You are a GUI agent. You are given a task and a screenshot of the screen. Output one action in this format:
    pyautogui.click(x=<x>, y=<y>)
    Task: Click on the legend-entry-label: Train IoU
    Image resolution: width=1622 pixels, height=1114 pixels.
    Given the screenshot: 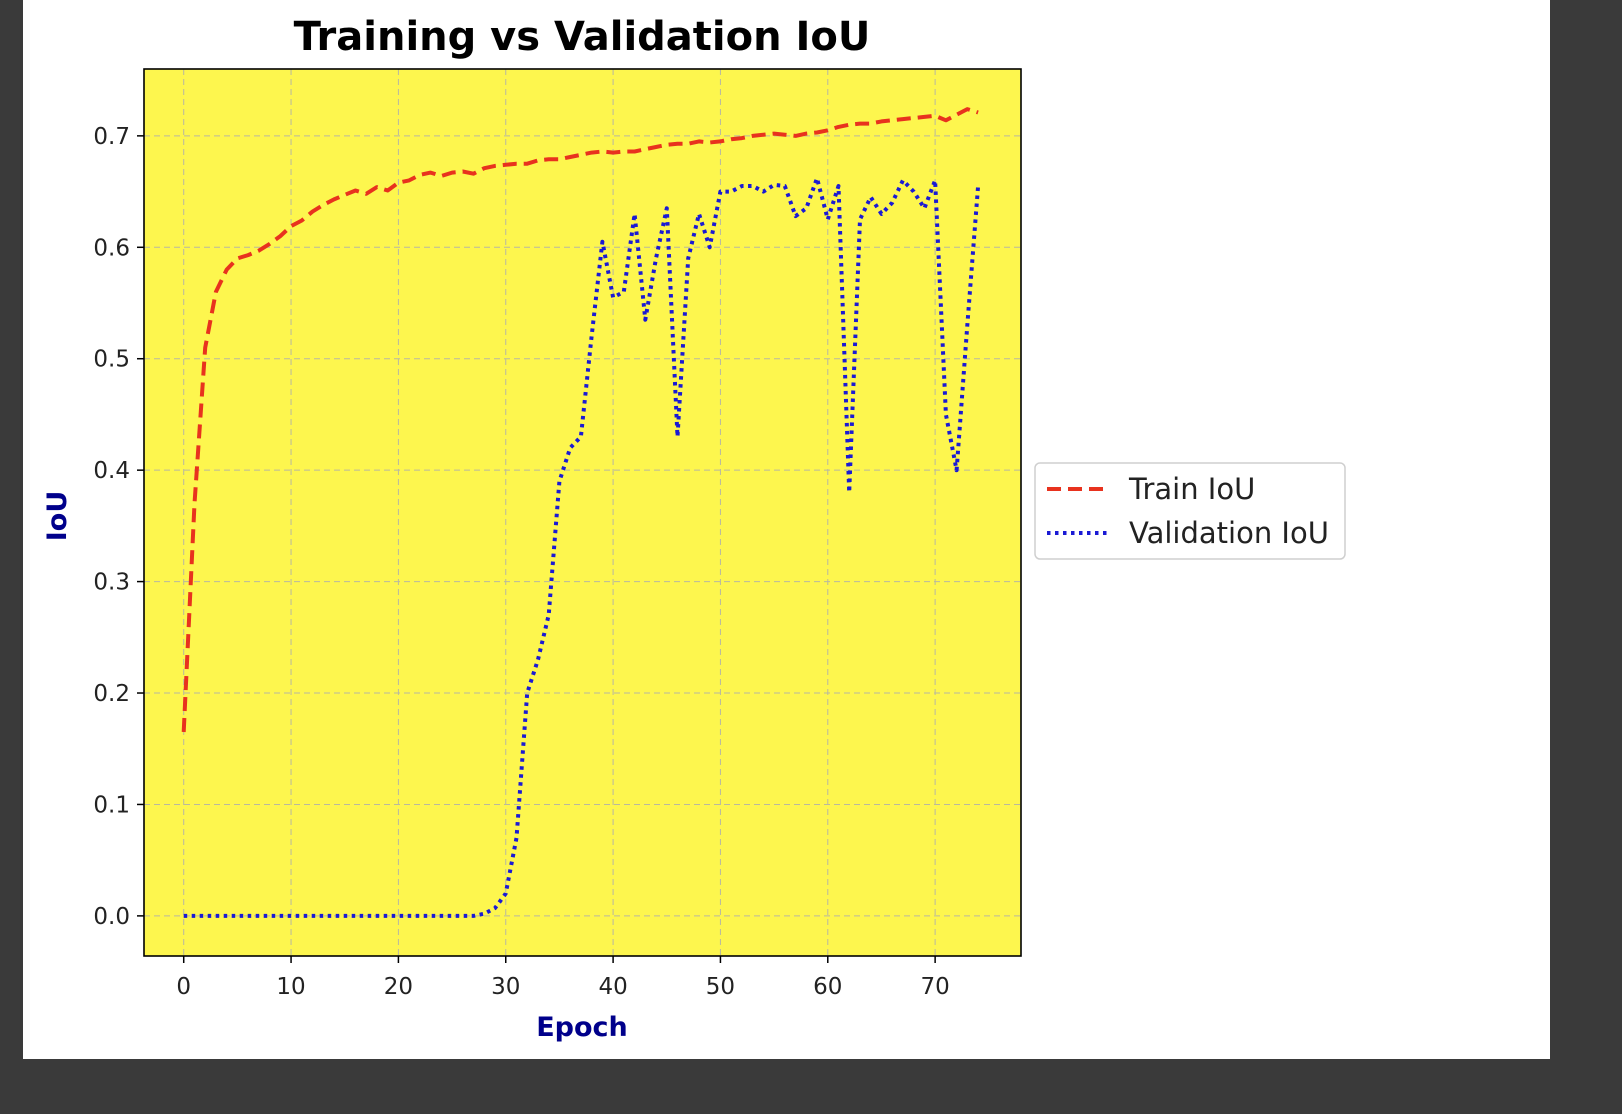 What is the action you would take?
    pyautogui.click(x=1191, y=489)
    